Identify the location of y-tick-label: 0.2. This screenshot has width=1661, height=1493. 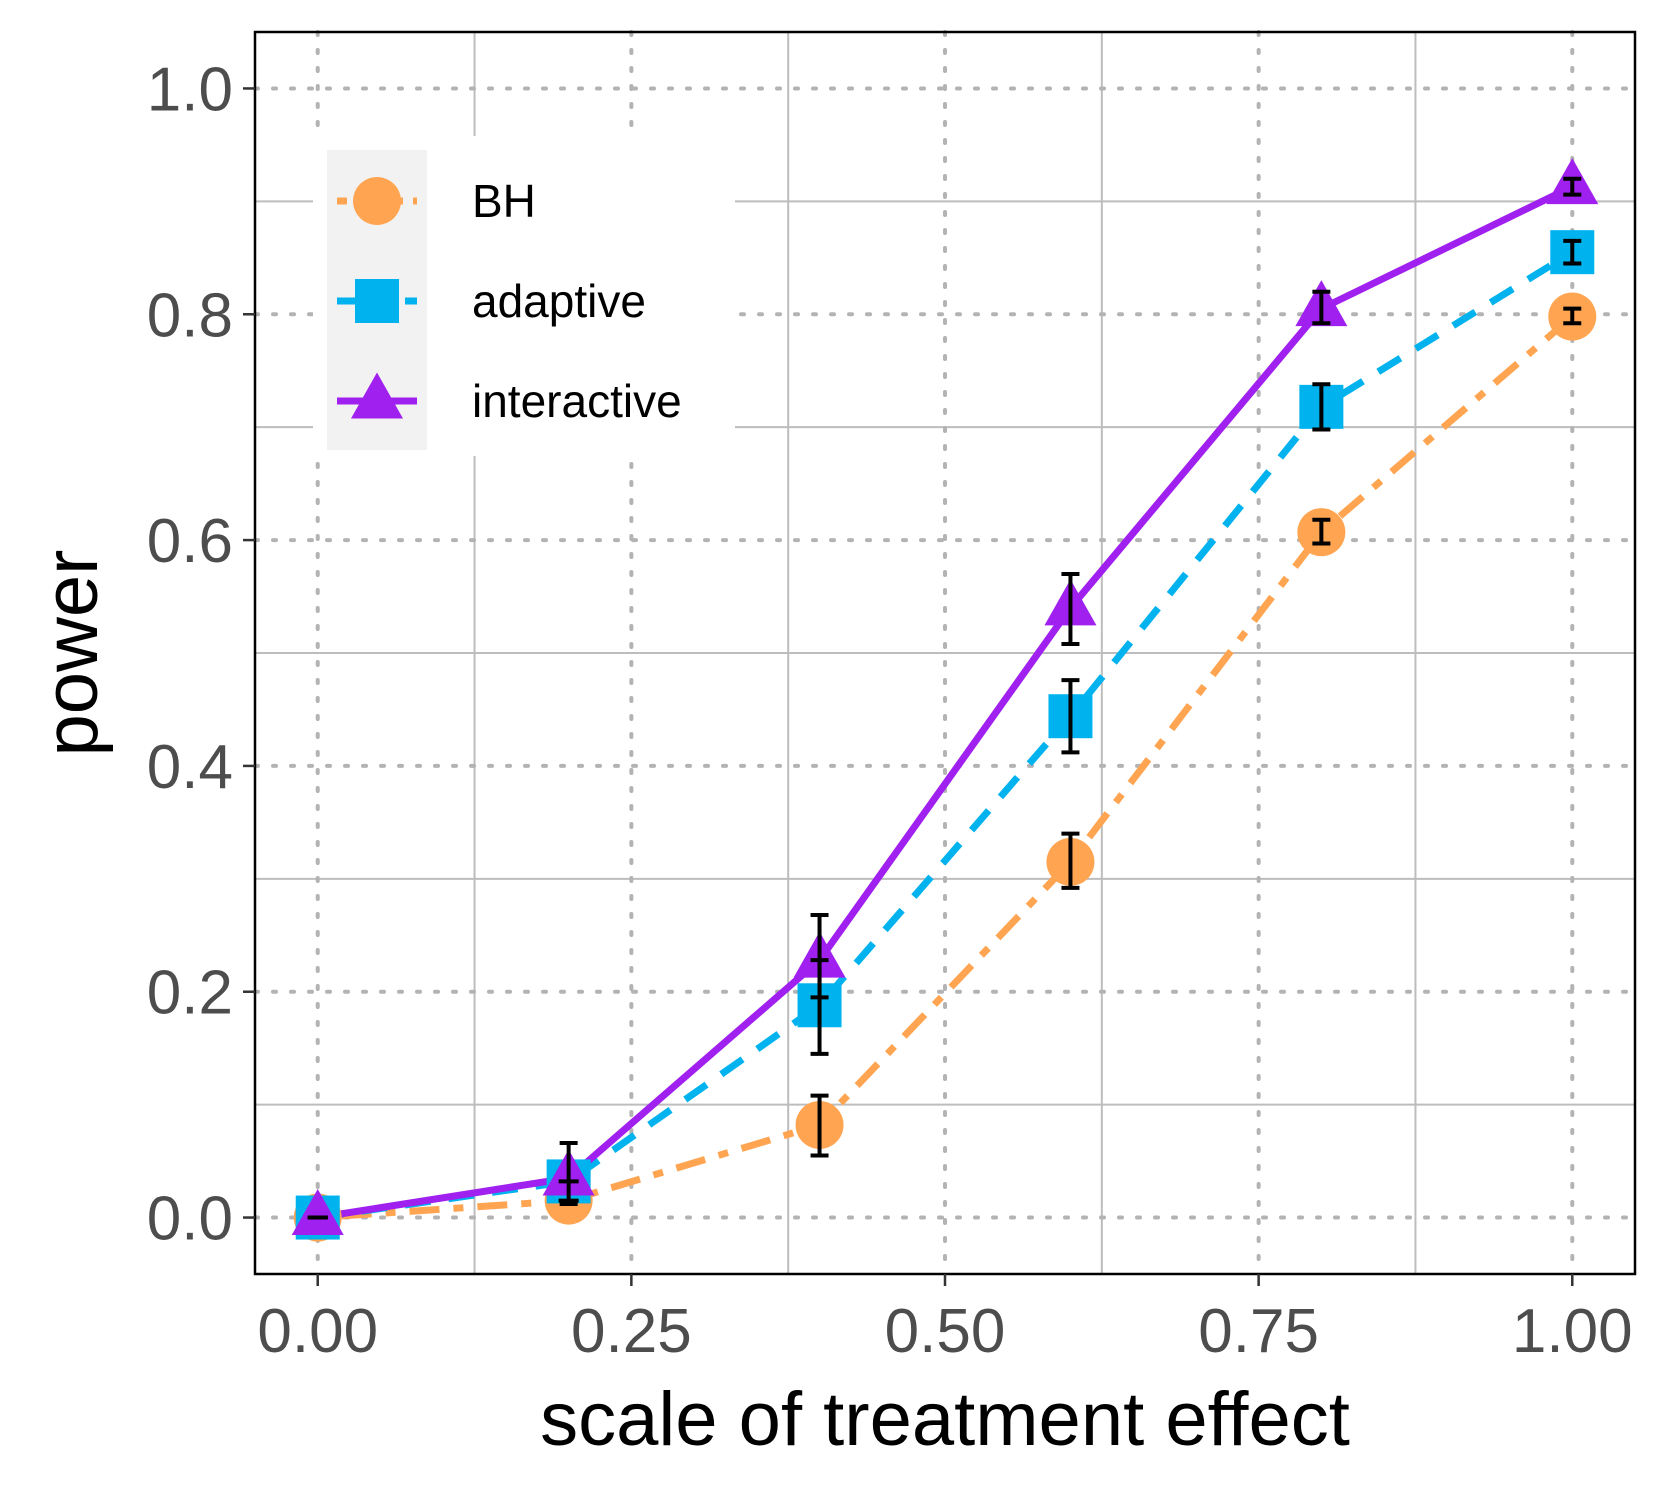
(190, 993).